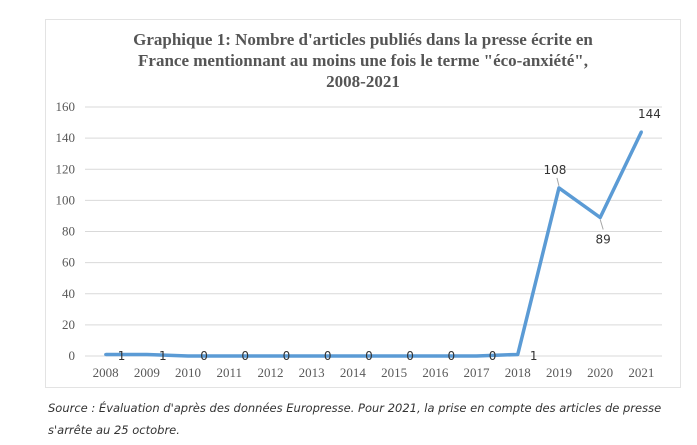  Describe the element at coordinates (106, 372) in the screenshot. I see `x-tick-label: 2008` at that location.